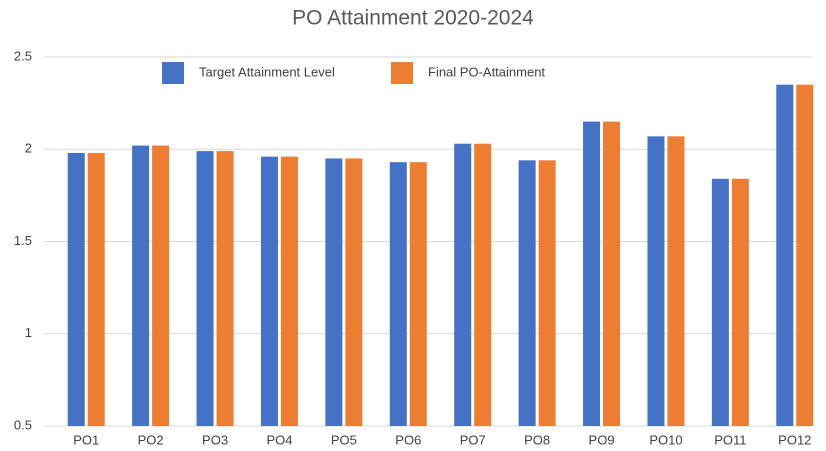  What do you see at coordinates (730, 439) in the screenshot?
I see `x-tick-label: PO11` at bounding box center [730, 439].